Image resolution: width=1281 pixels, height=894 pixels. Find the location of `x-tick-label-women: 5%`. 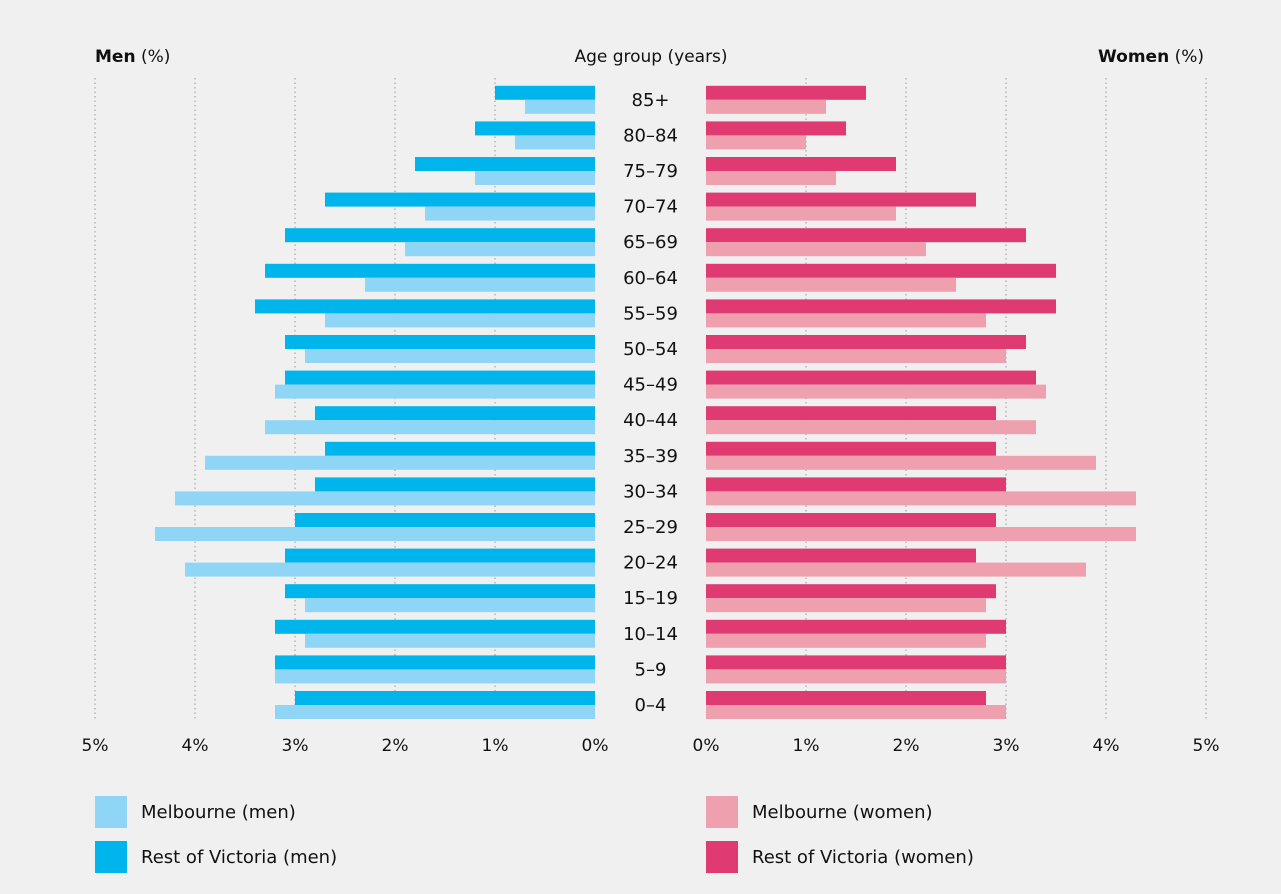

x-tick-label-women: 5% is located at coordinates (1206, 746).